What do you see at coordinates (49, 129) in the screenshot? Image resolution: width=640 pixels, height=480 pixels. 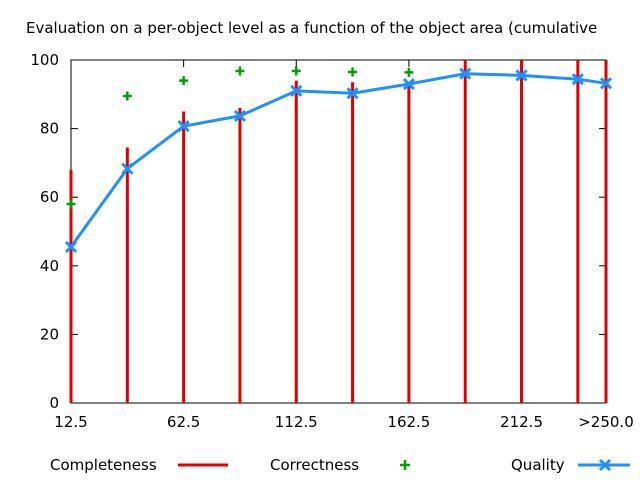 I see `y-tick-label: 80` at bounding box center [49, 129].